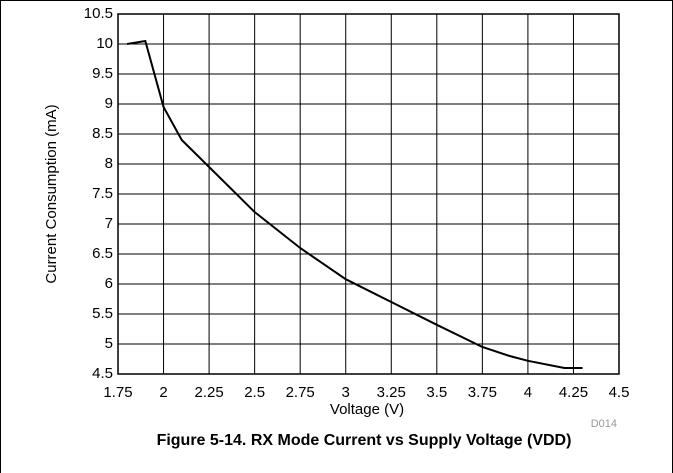  Describe the element at coordinates (102, 193) in the screenshot. I see `y-tick-label: 7.5` at that location.